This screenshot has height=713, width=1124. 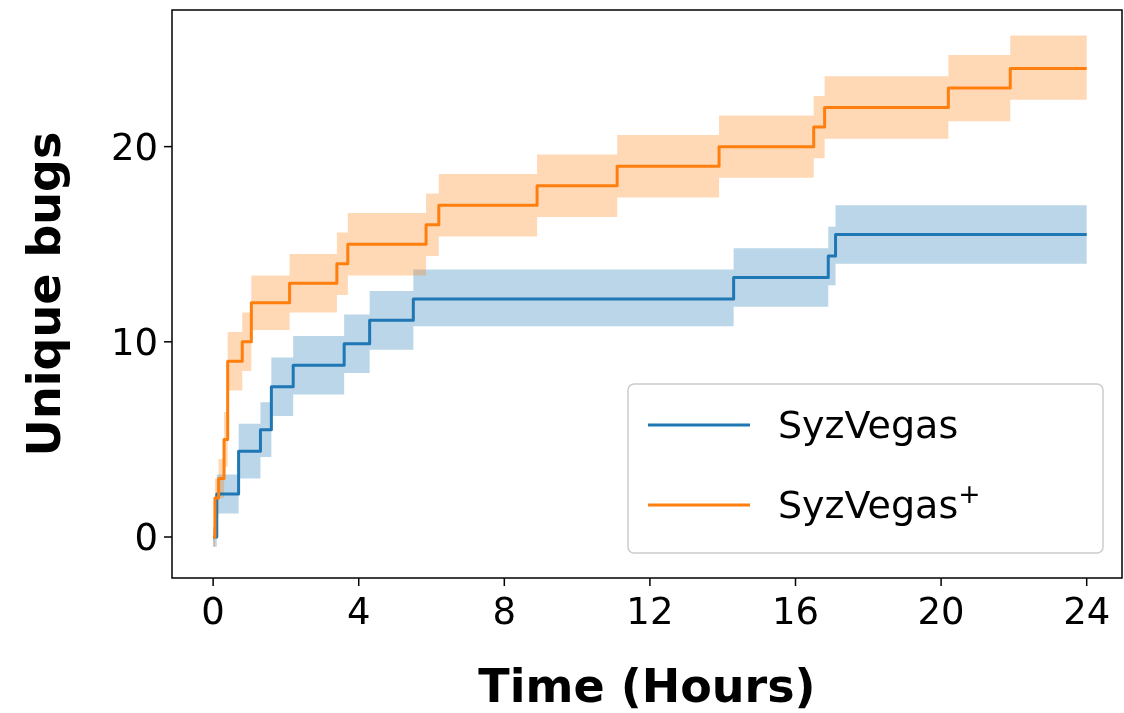 I want to click on x-tick-label: 8, so click(x=504, y=611).